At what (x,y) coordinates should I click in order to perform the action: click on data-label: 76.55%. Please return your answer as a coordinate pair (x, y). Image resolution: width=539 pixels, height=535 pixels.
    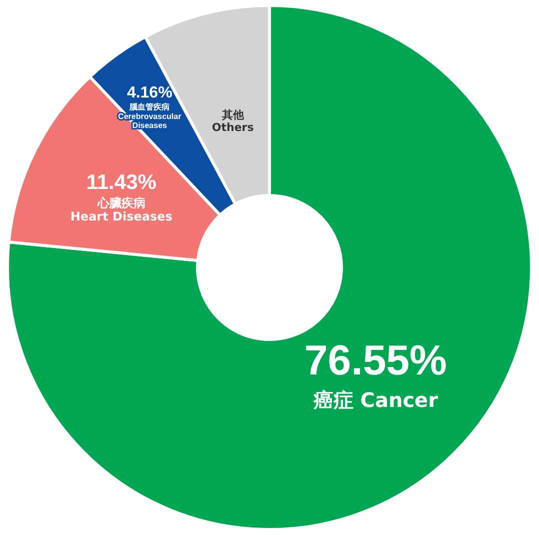
    Looking at the image, I should click on (375, 360).